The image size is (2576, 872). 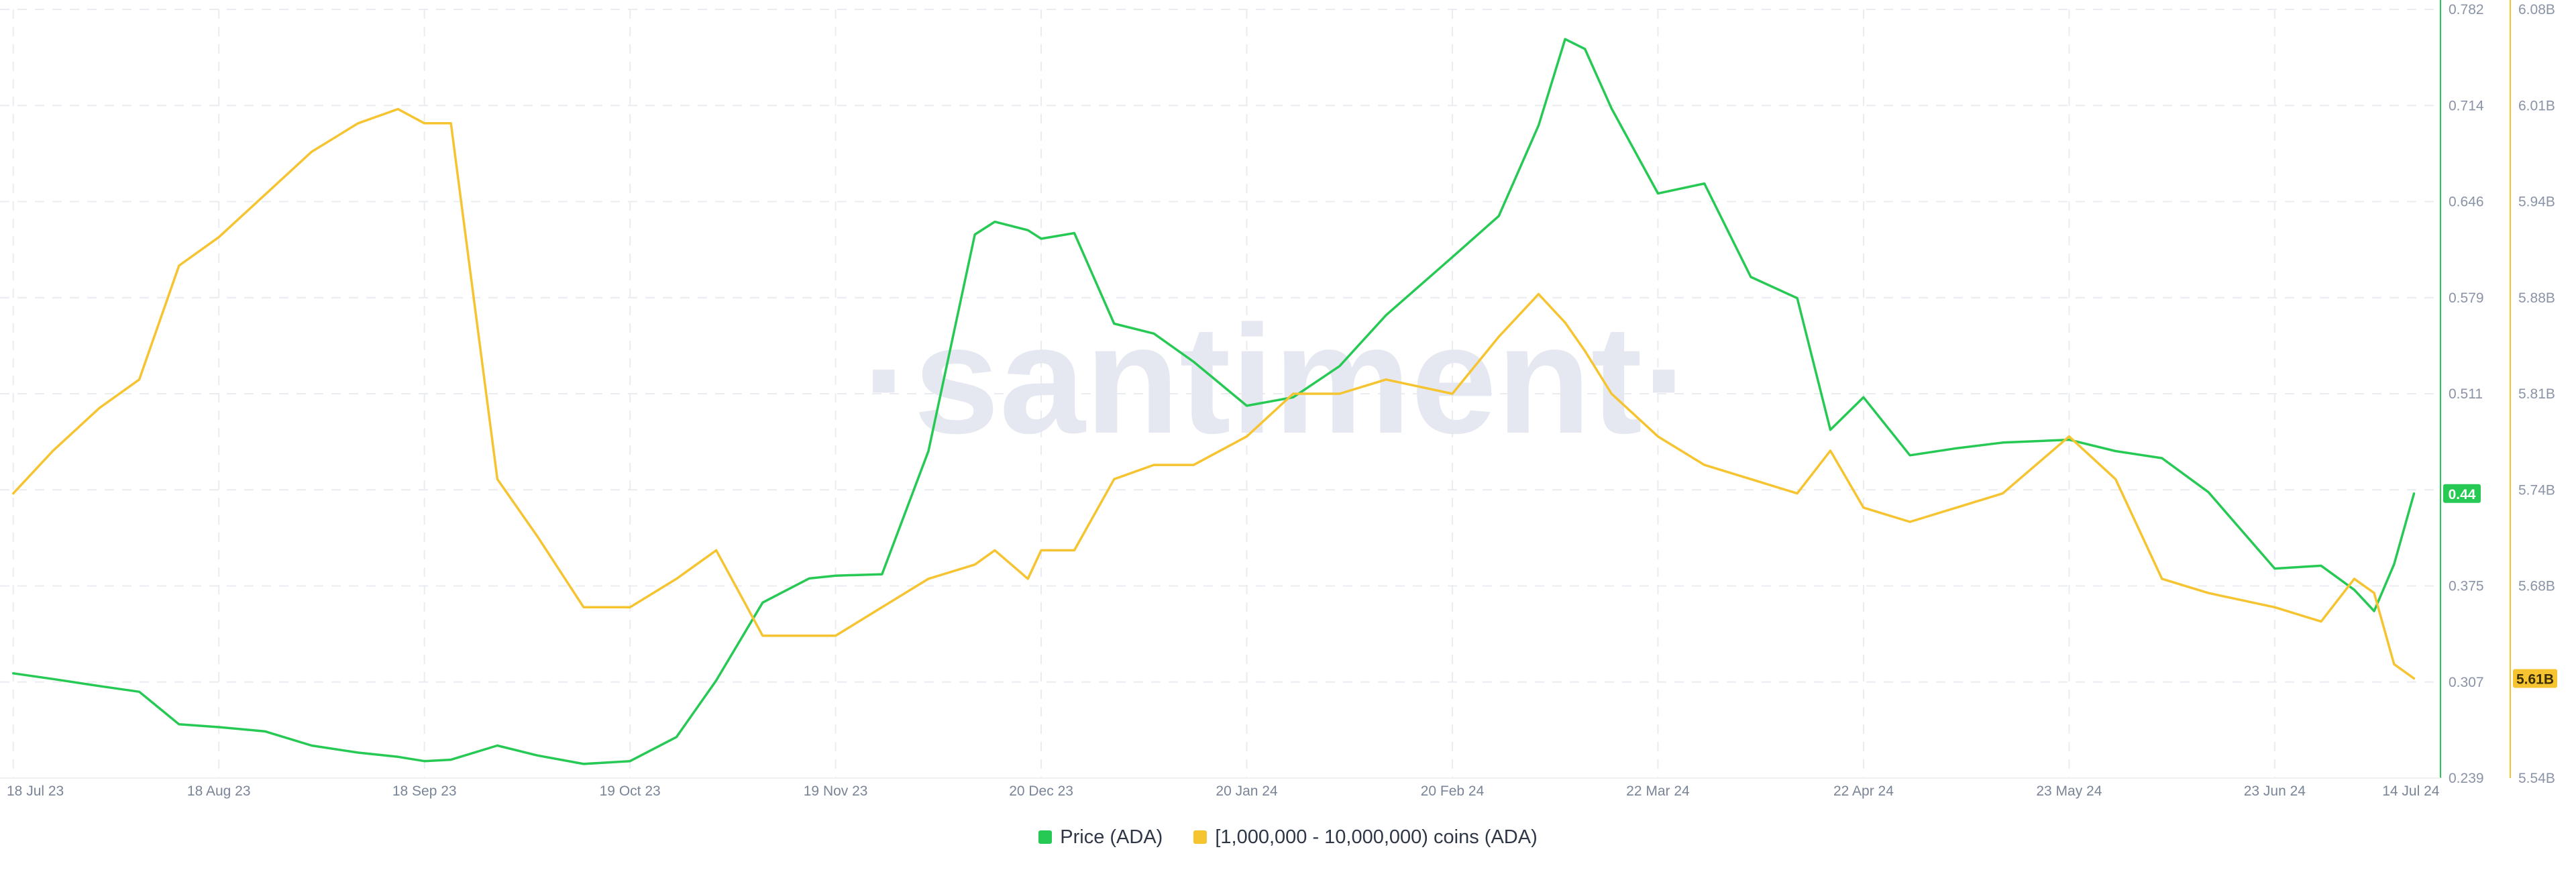 I want to click on x-tick-label: 18 Sep 23, so click(x=424, y=791).